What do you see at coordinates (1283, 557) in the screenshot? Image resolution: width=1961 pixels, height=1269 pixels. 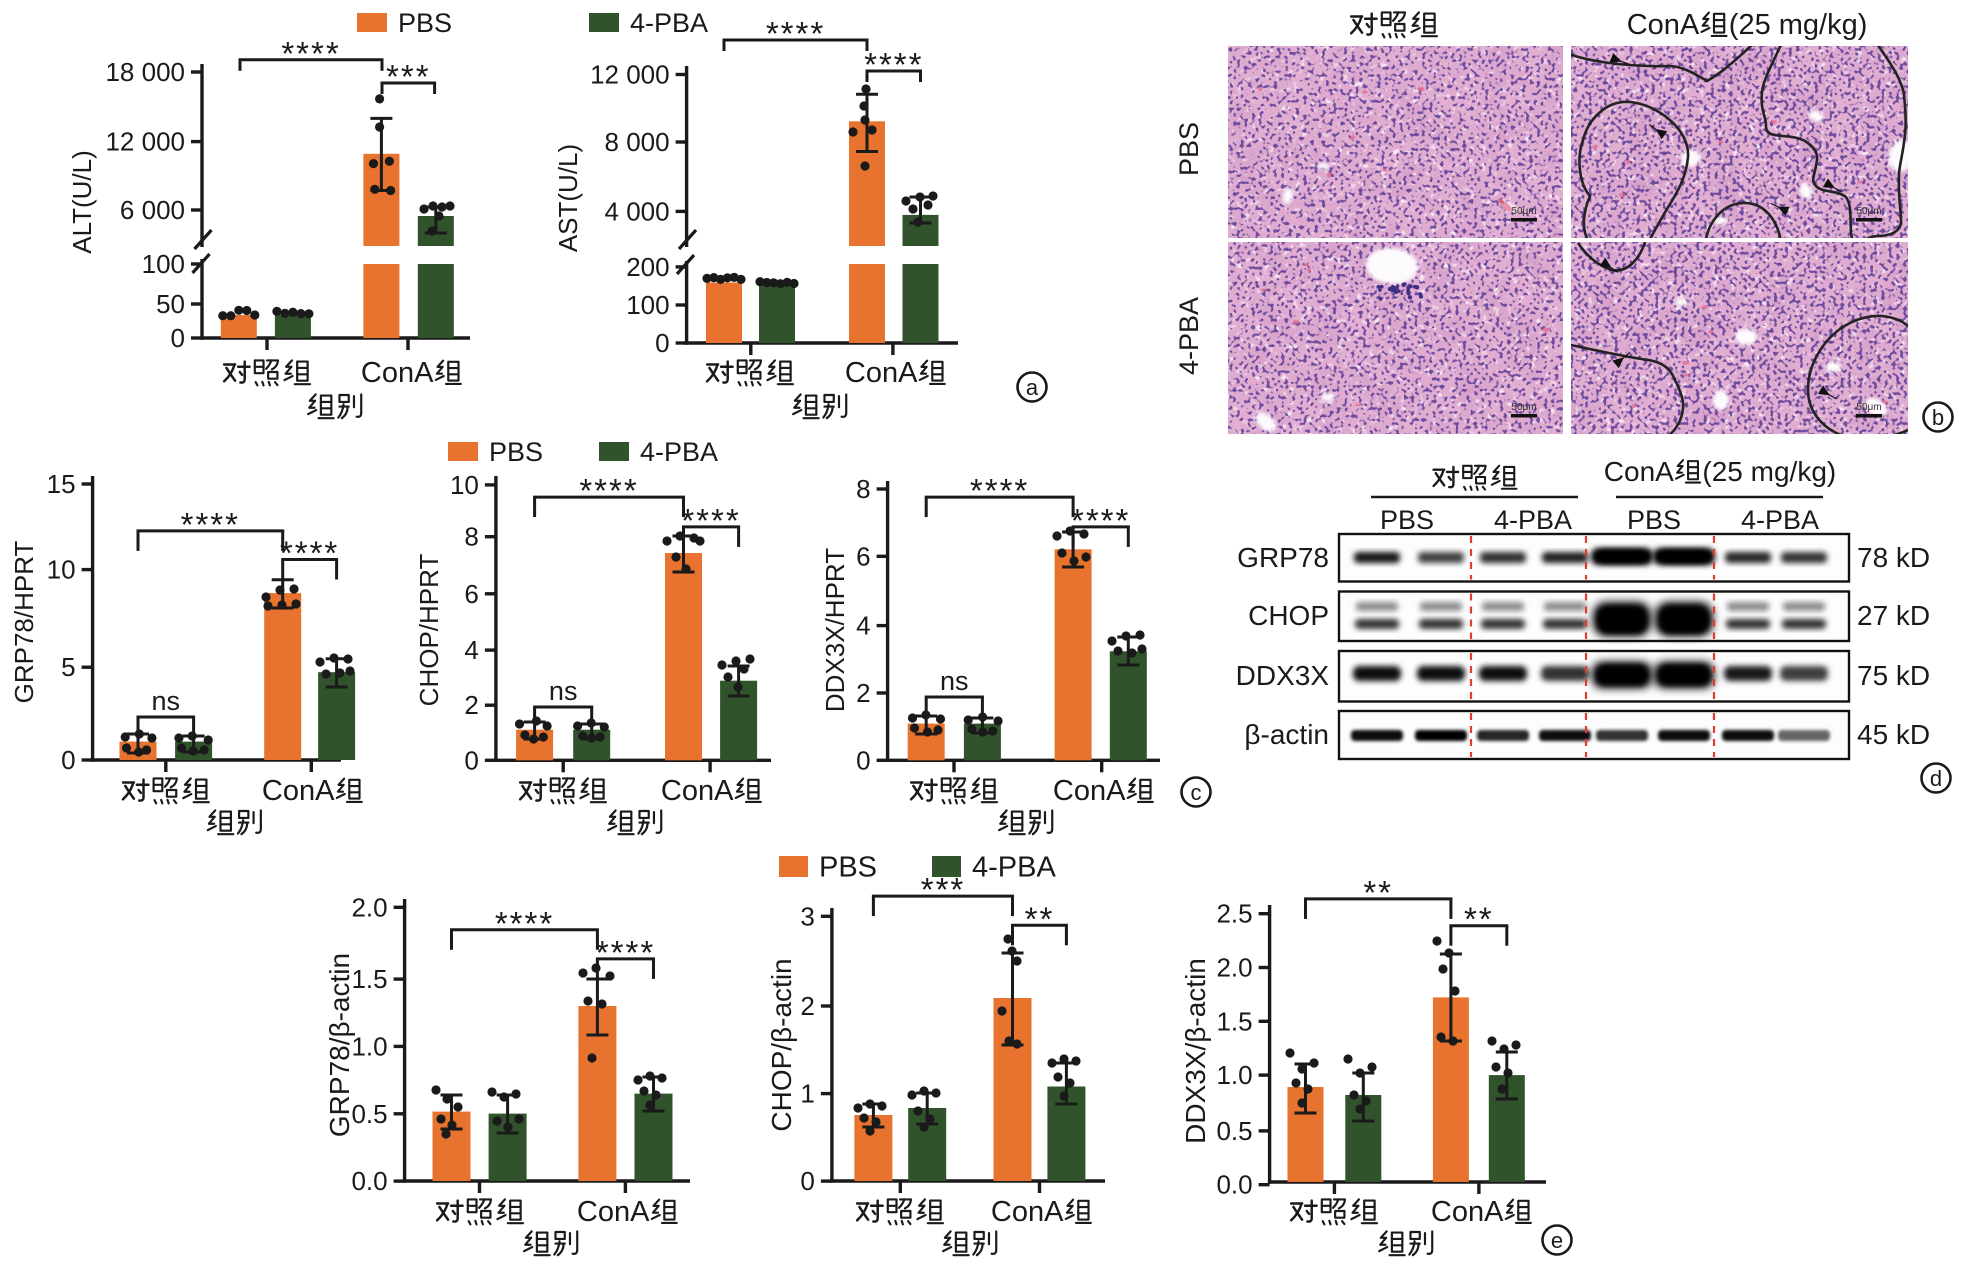 I see `svg-text: GRP78` at bounding box center [1283, 557].